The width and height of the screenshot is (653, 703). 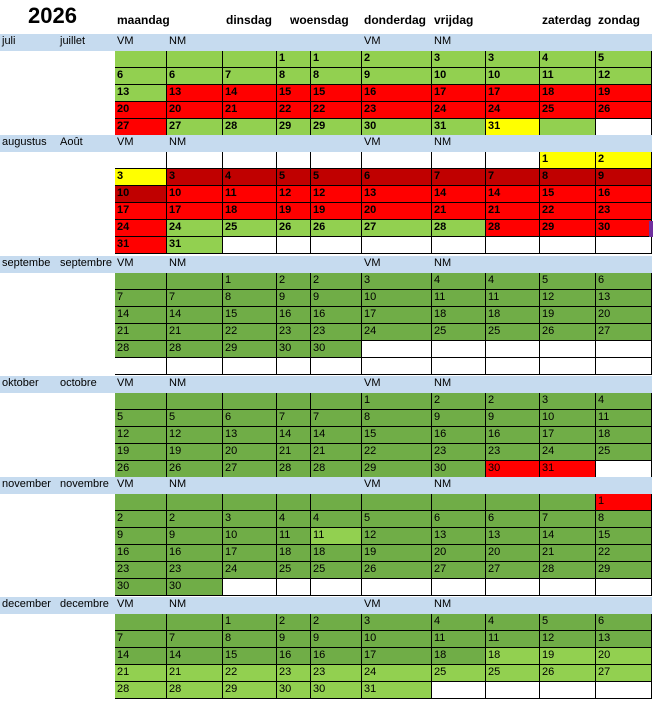 What do you see at coordinates (513, 469) in the screenshot?
I see `day-cell: 30` at bounding box center [513, 469].